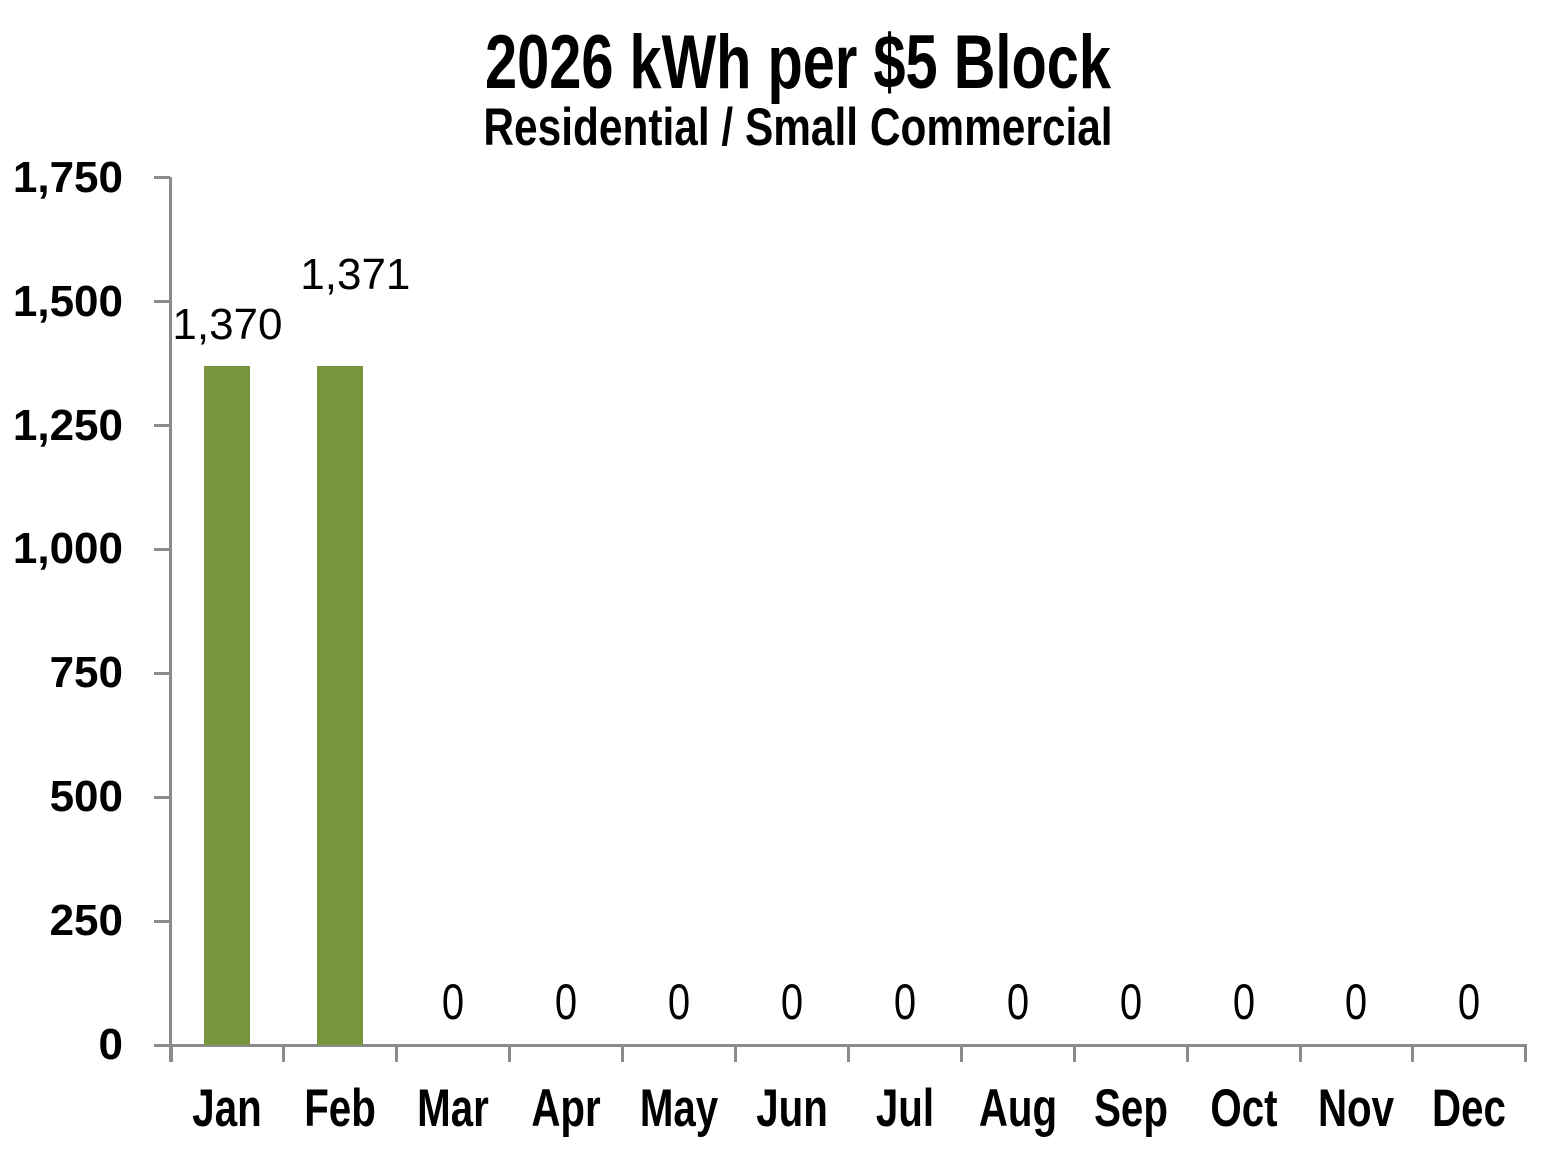  I want to click on x-tick-label-mar: Mar, so click(453, 1108).